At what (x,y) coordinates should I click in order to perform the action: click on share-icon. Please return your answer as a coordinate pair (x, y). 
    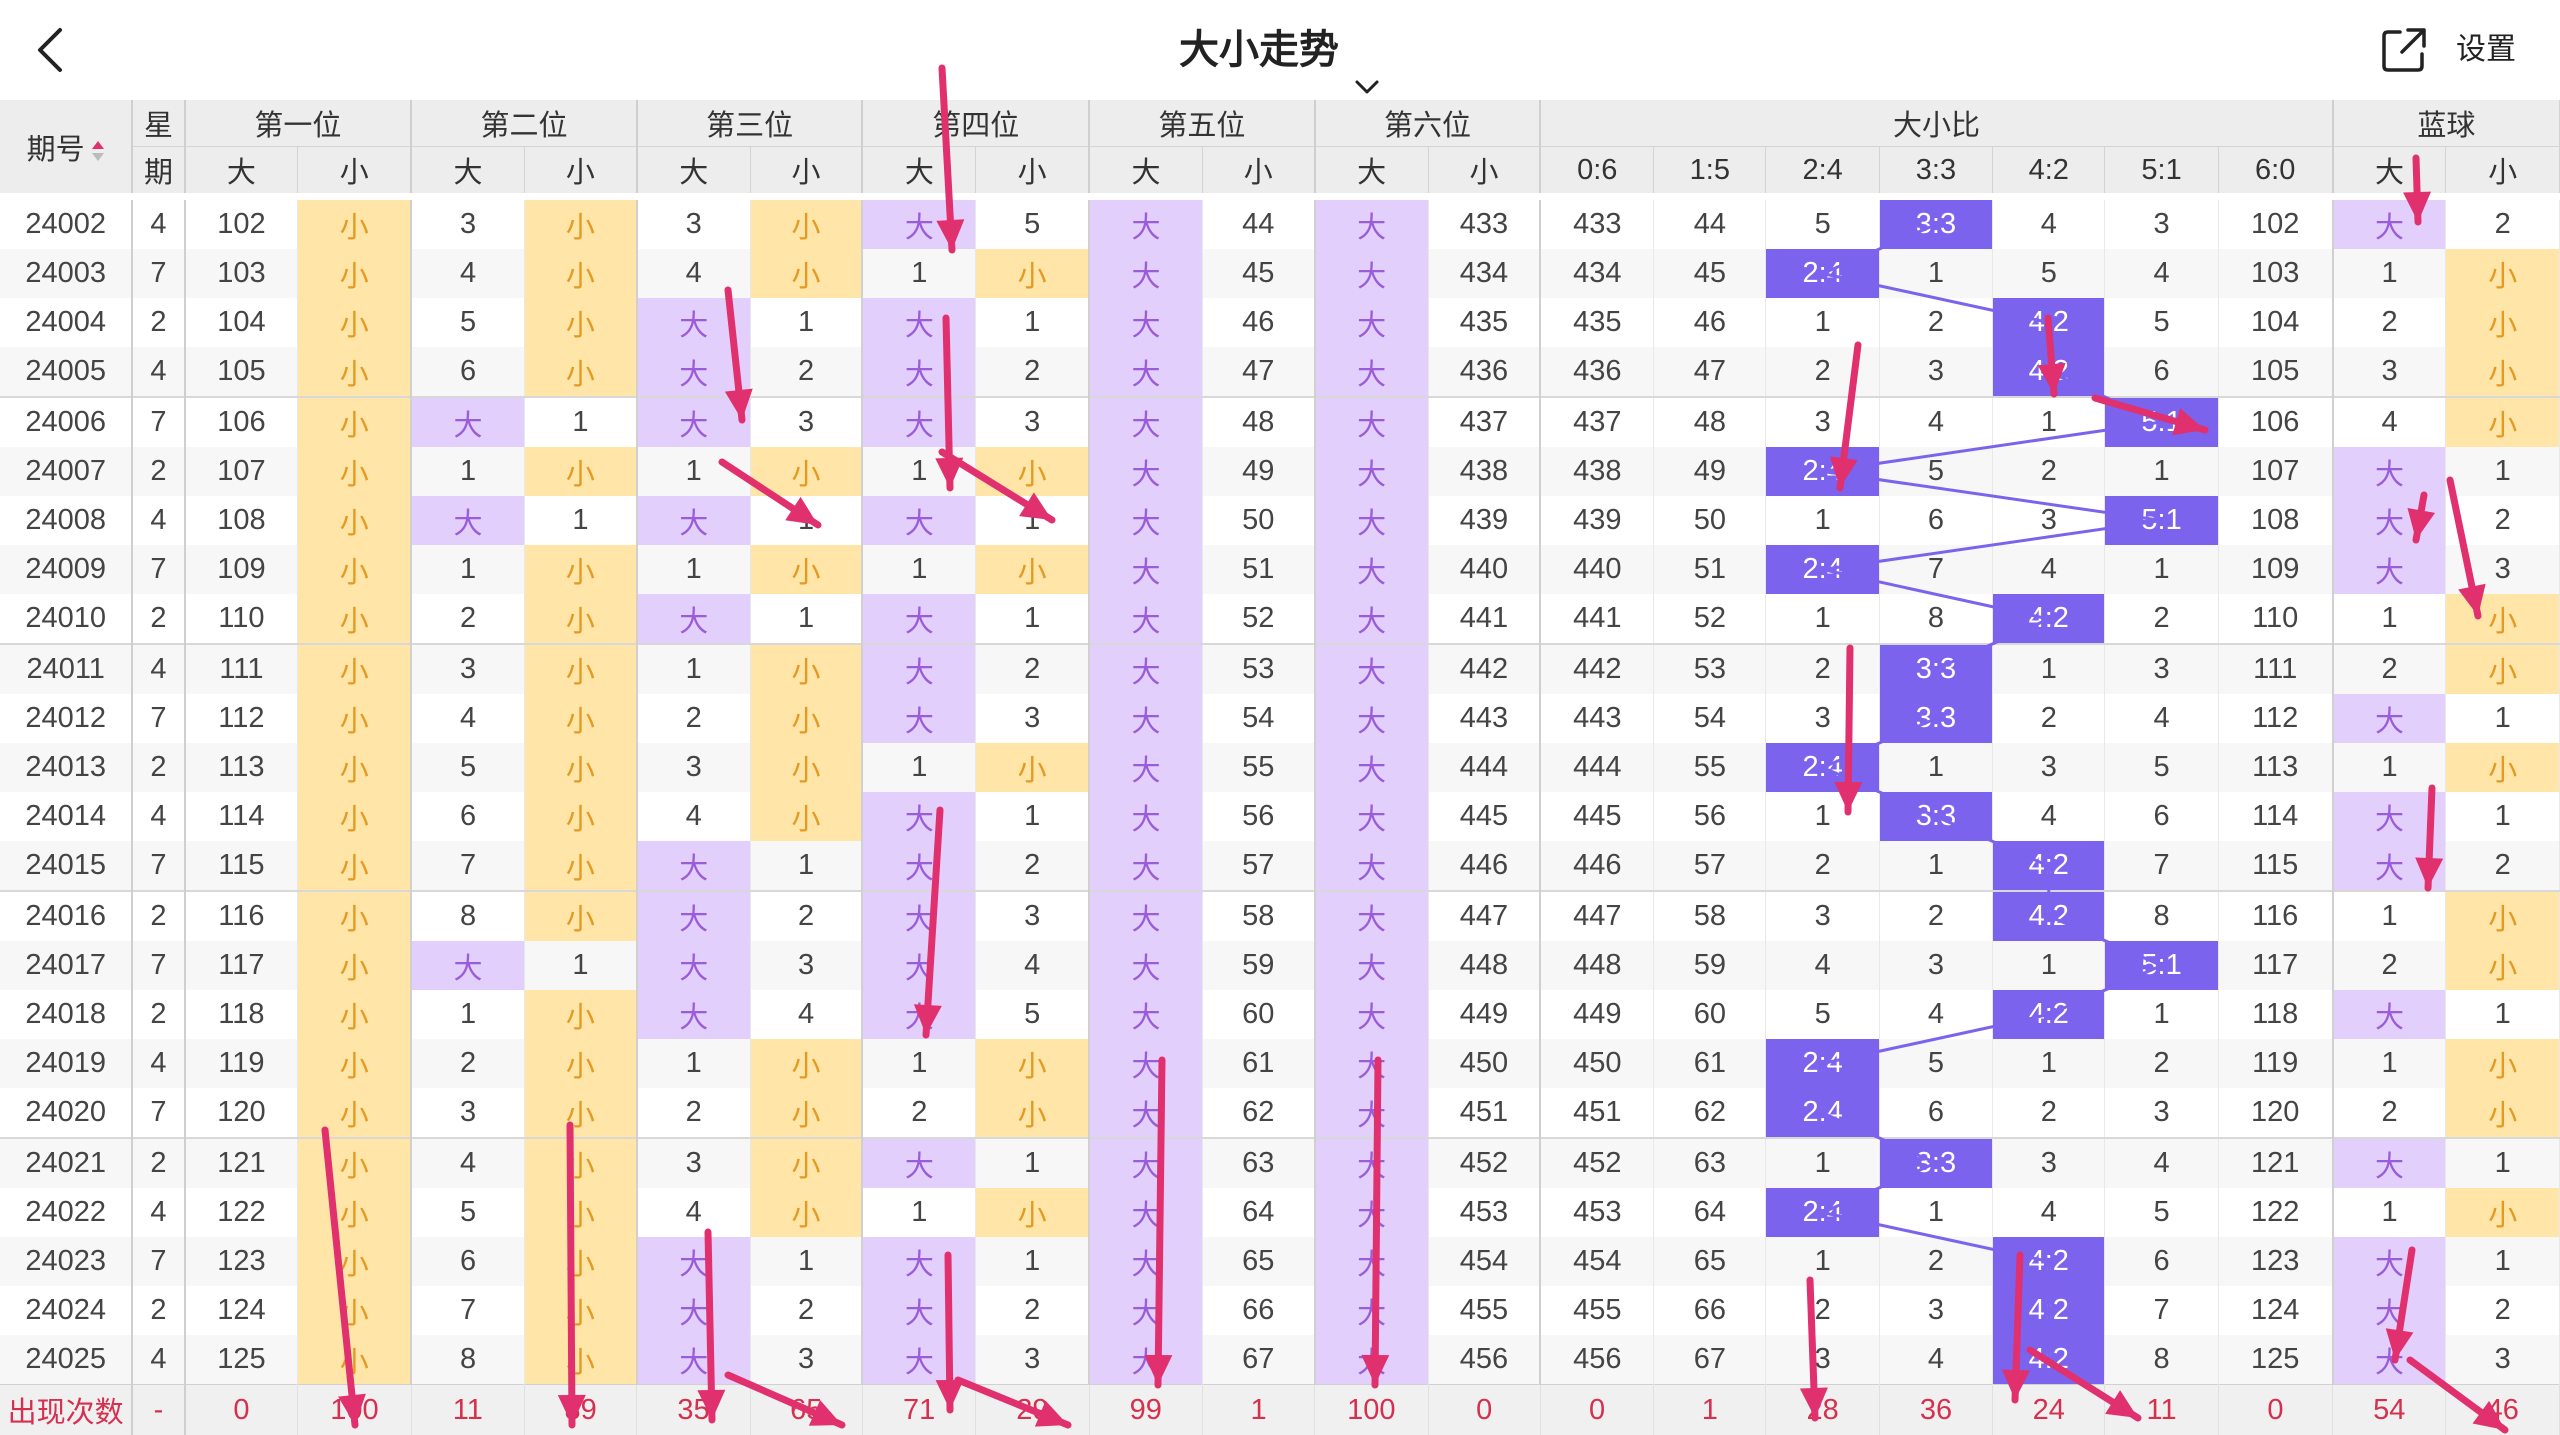
    Looking at the image, I should click on (2404, 50).